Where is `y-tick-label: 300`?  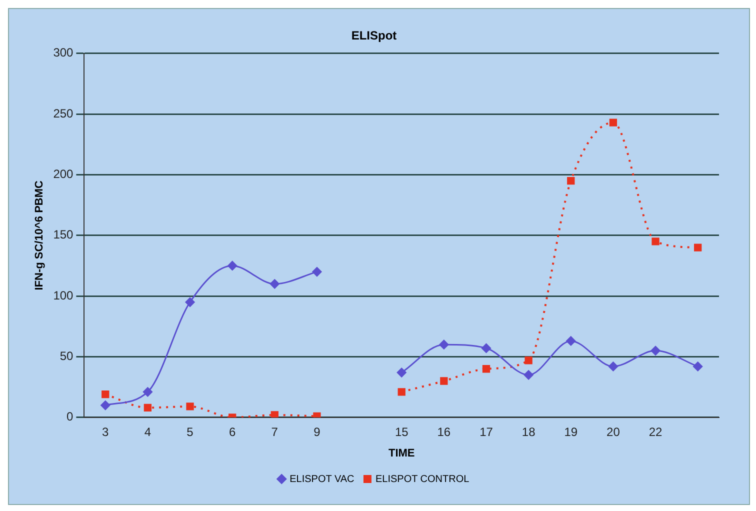
y-tick-label: 300 is located at coordinates (63, 53).